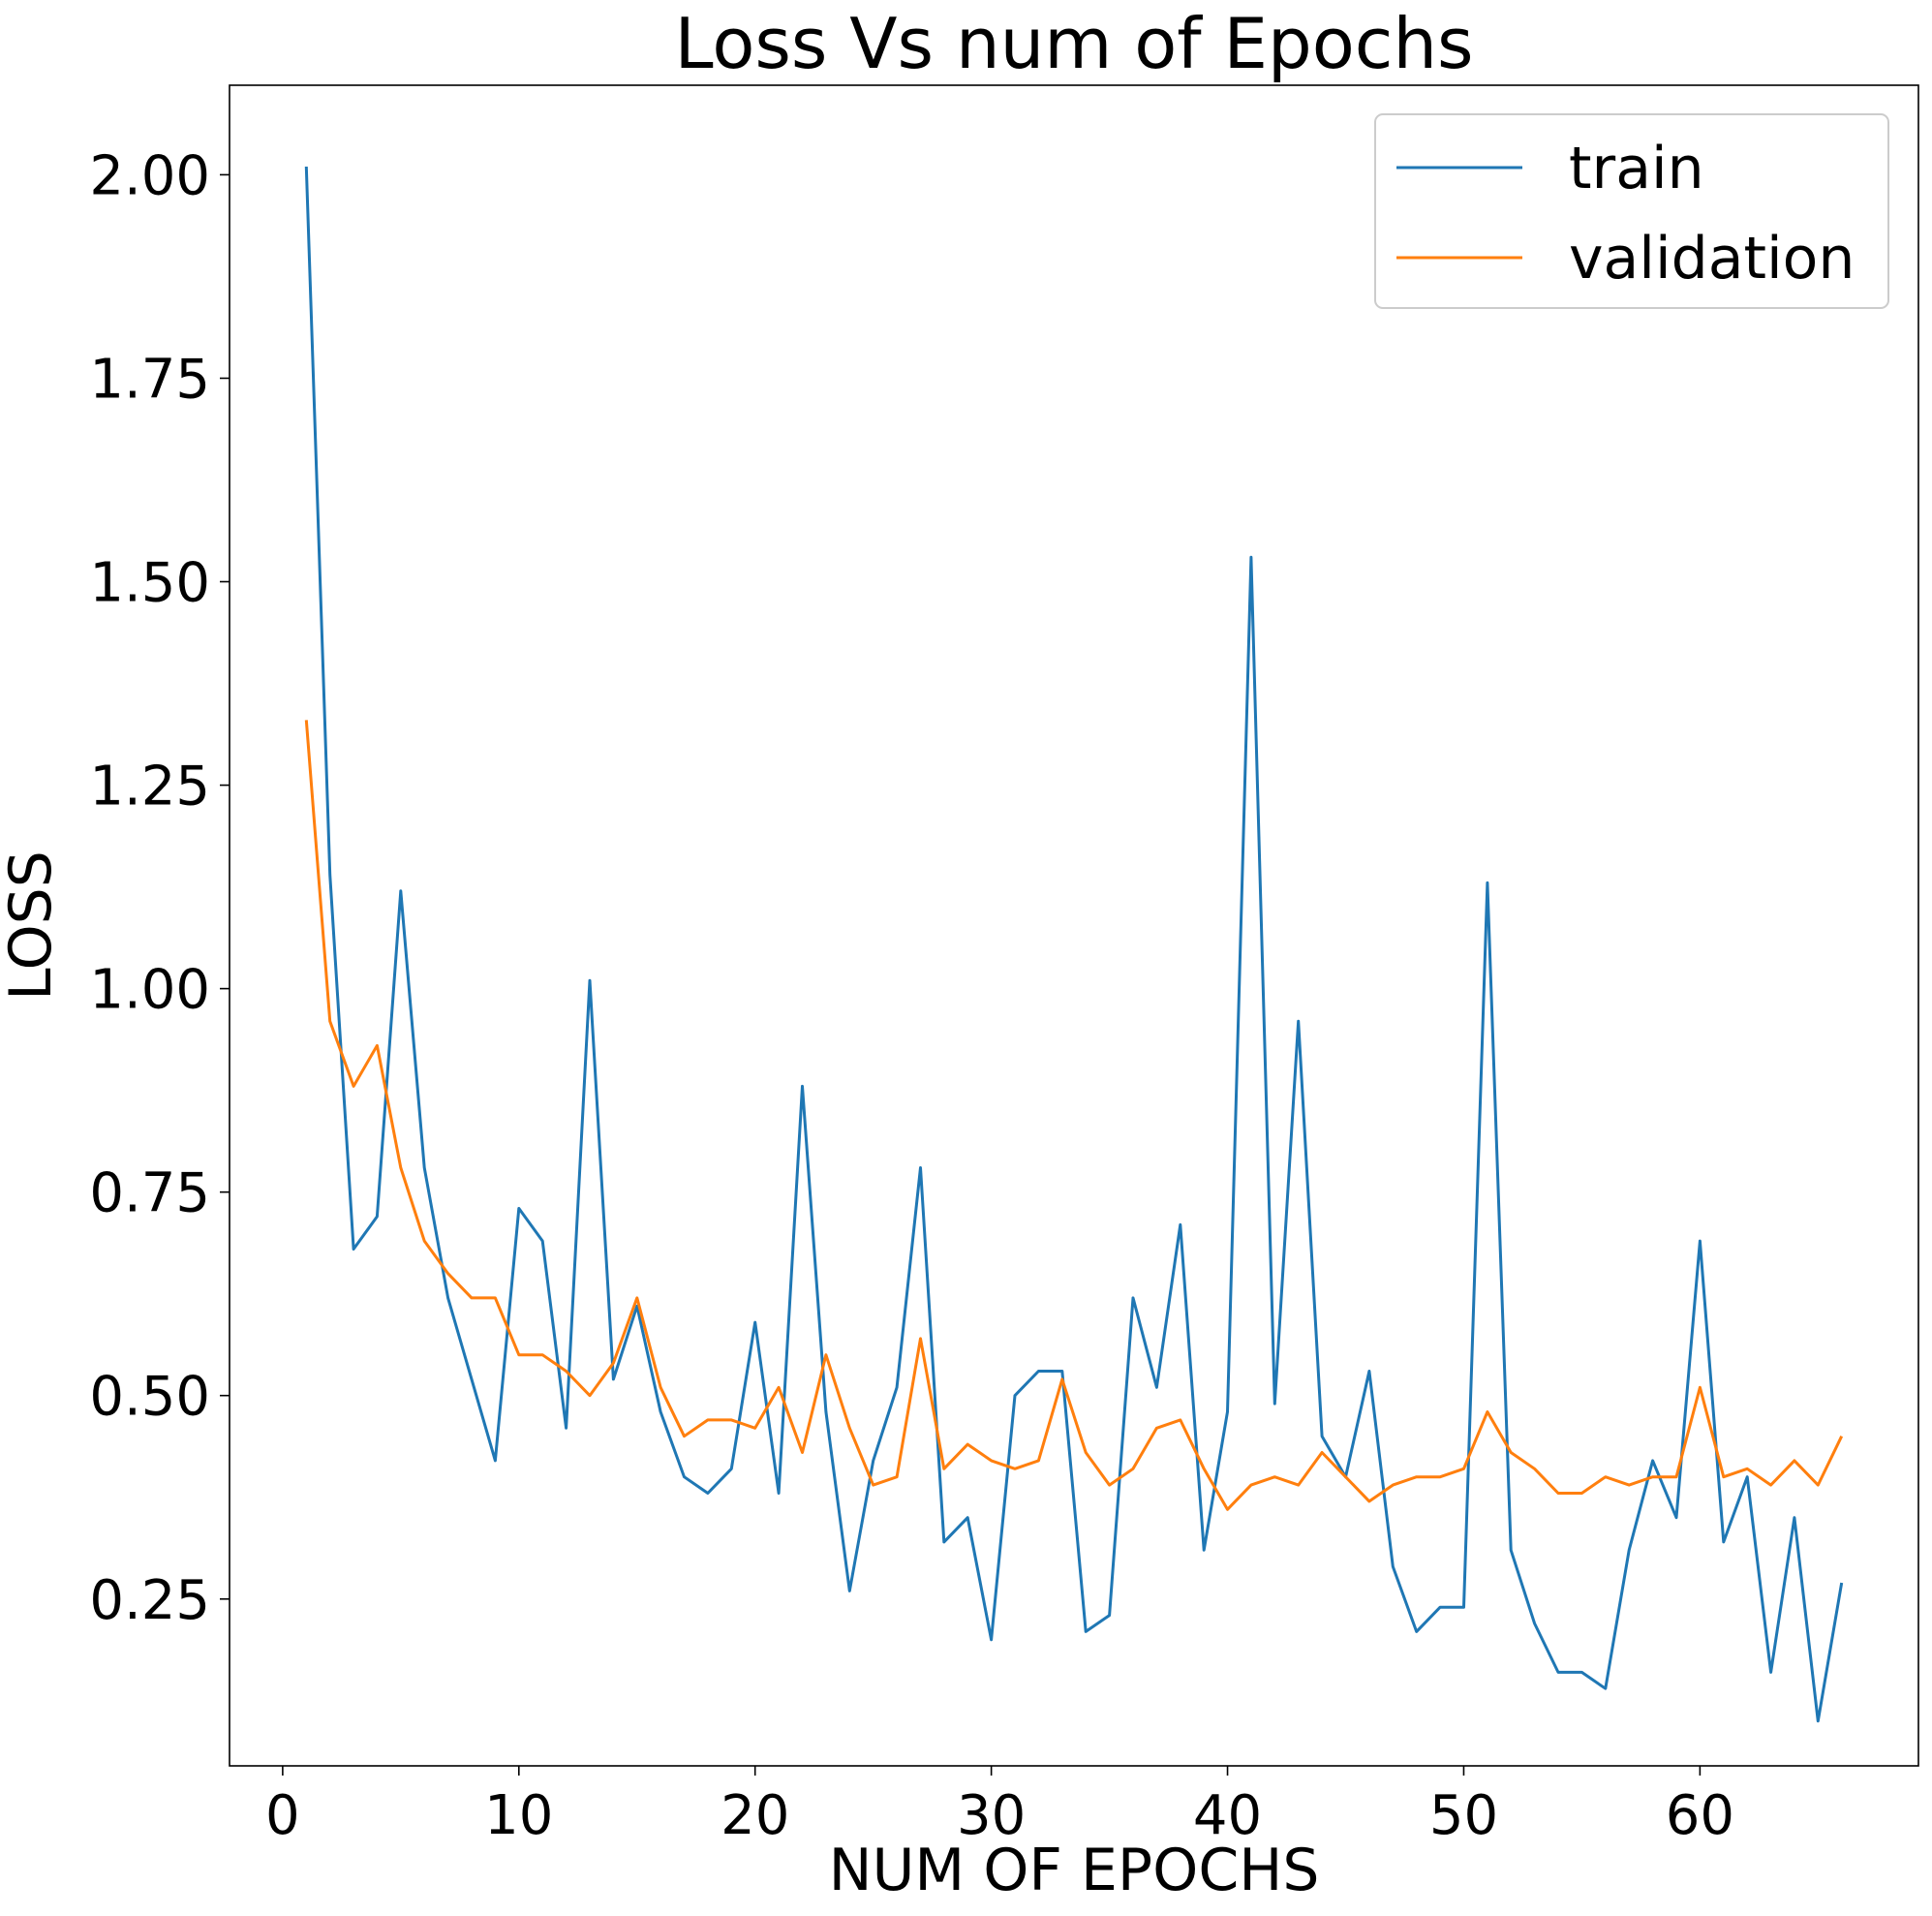 This screenshot has width=1932, height=1916. Describe the element at coordinates (1227, 1815) in the screenshot. I see `x-tick-label: 40` at that location.